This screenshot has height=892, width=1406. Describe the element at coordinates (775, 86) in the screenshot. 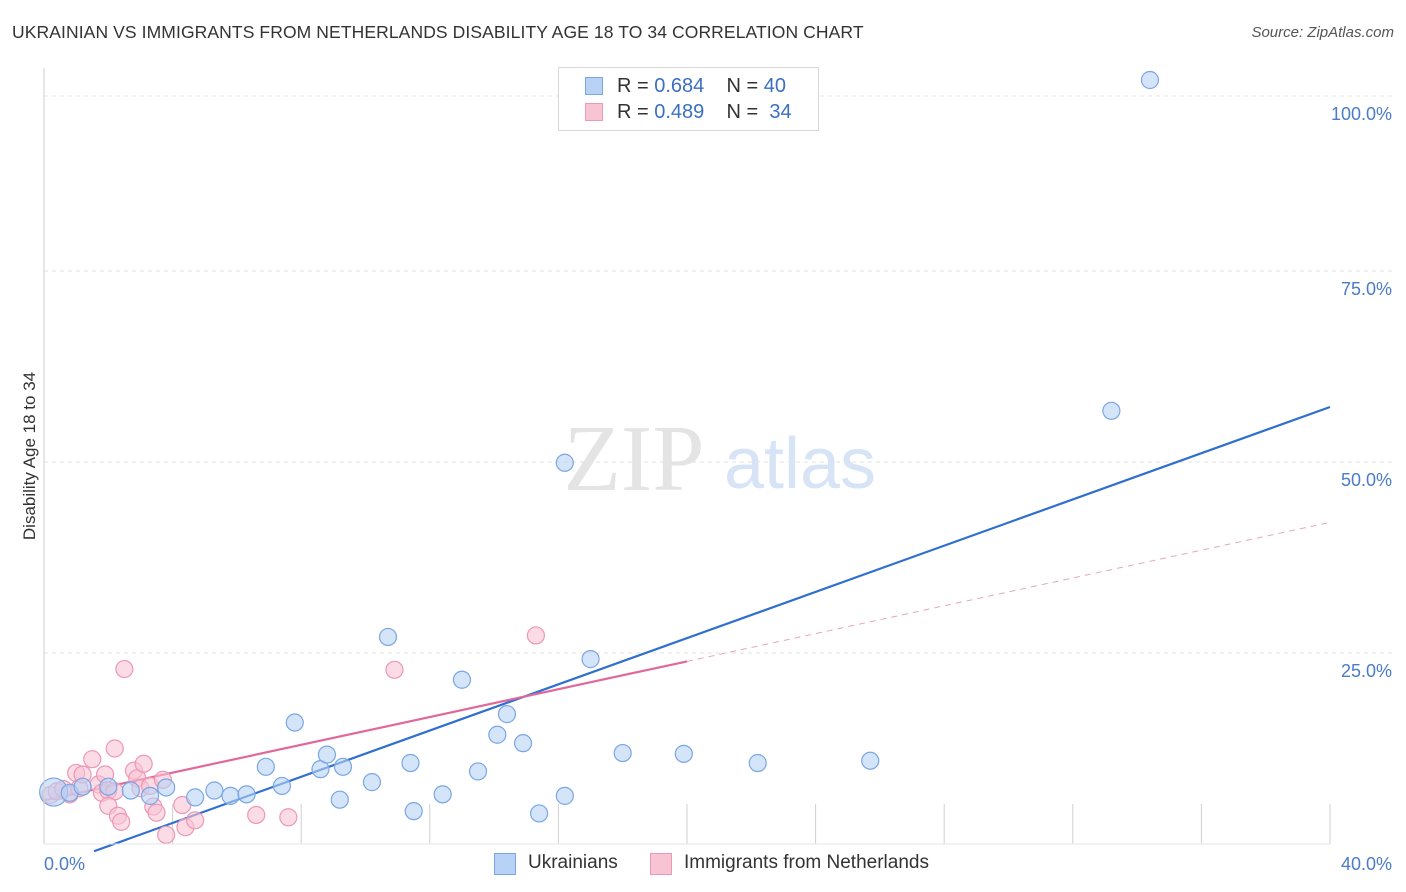

I see `legend-n-value: 40` at that location.